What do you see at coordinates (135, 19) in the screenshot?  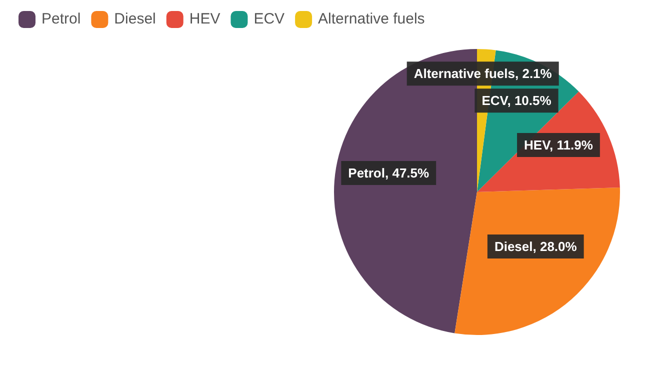 I see `legend-label: Diesel` at bounding box center [135, 19].